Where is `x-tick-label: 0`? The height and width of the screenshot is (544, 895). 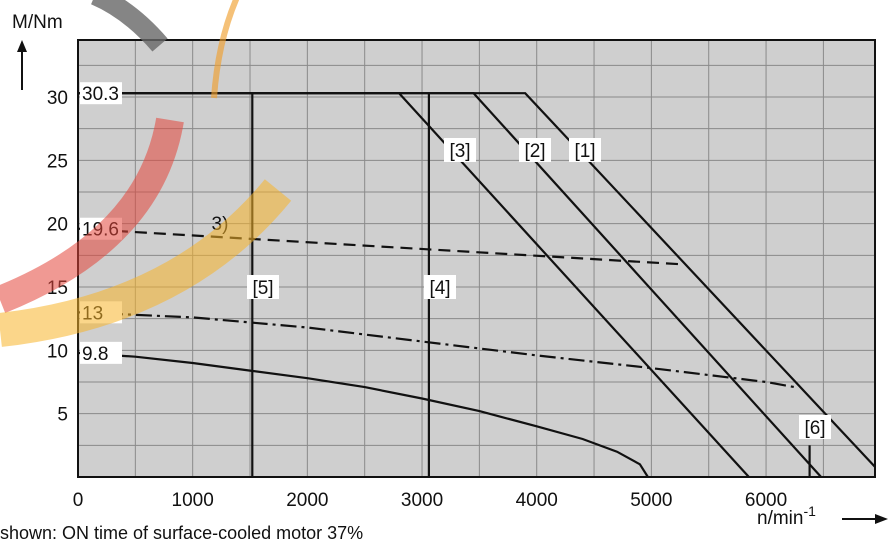
x-tick-label: 0 is located at coordinates (78, 500).